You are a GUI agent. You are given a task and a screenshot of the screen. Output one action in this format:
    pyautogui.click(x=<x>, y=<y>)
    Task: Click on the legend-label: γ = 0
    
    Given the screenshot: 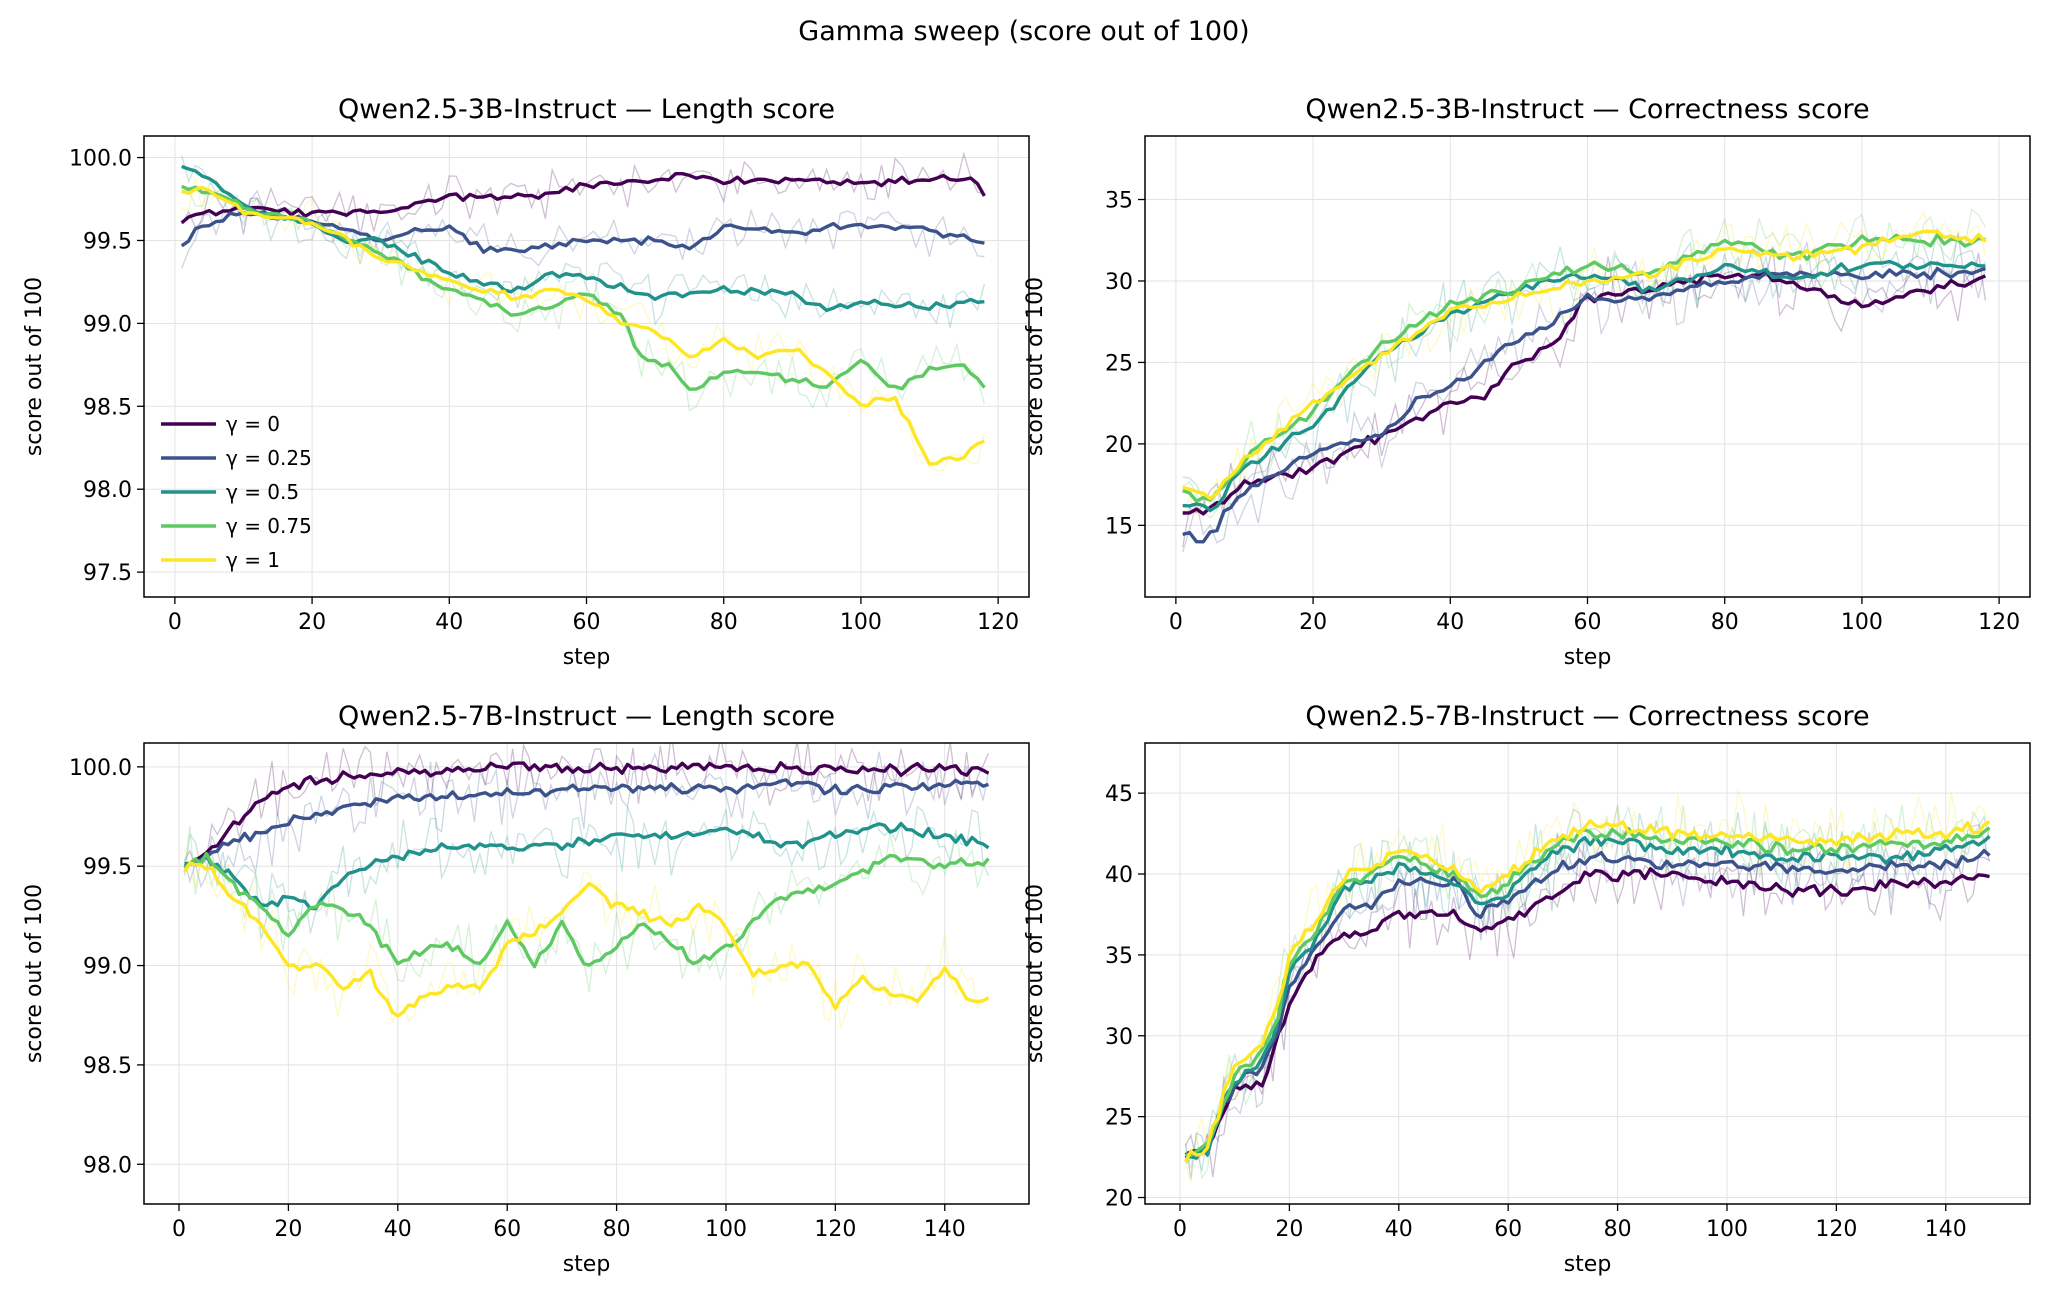 What is the action you would take?
    pyautogui.click(x=253, y=424)
    